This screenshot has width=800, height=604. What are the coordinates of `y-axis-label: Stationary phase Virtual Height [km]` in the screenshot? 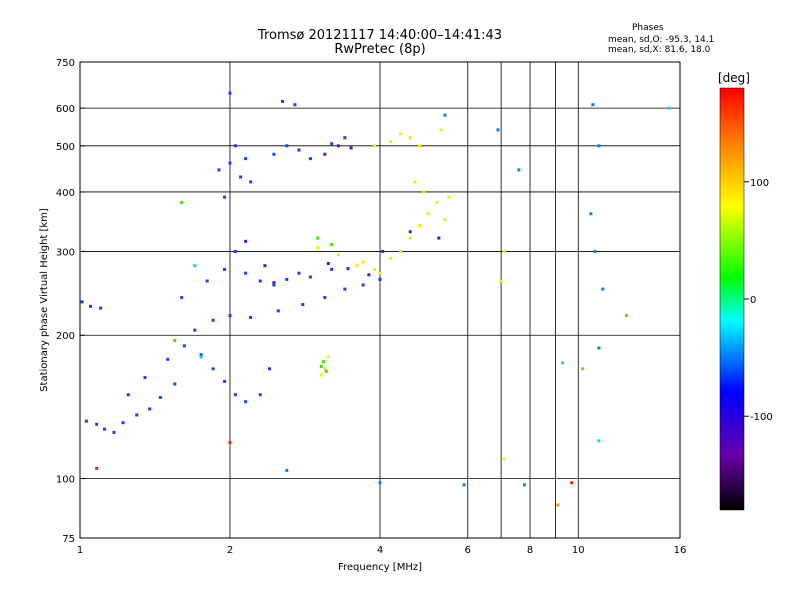 It's located at (44, 300).